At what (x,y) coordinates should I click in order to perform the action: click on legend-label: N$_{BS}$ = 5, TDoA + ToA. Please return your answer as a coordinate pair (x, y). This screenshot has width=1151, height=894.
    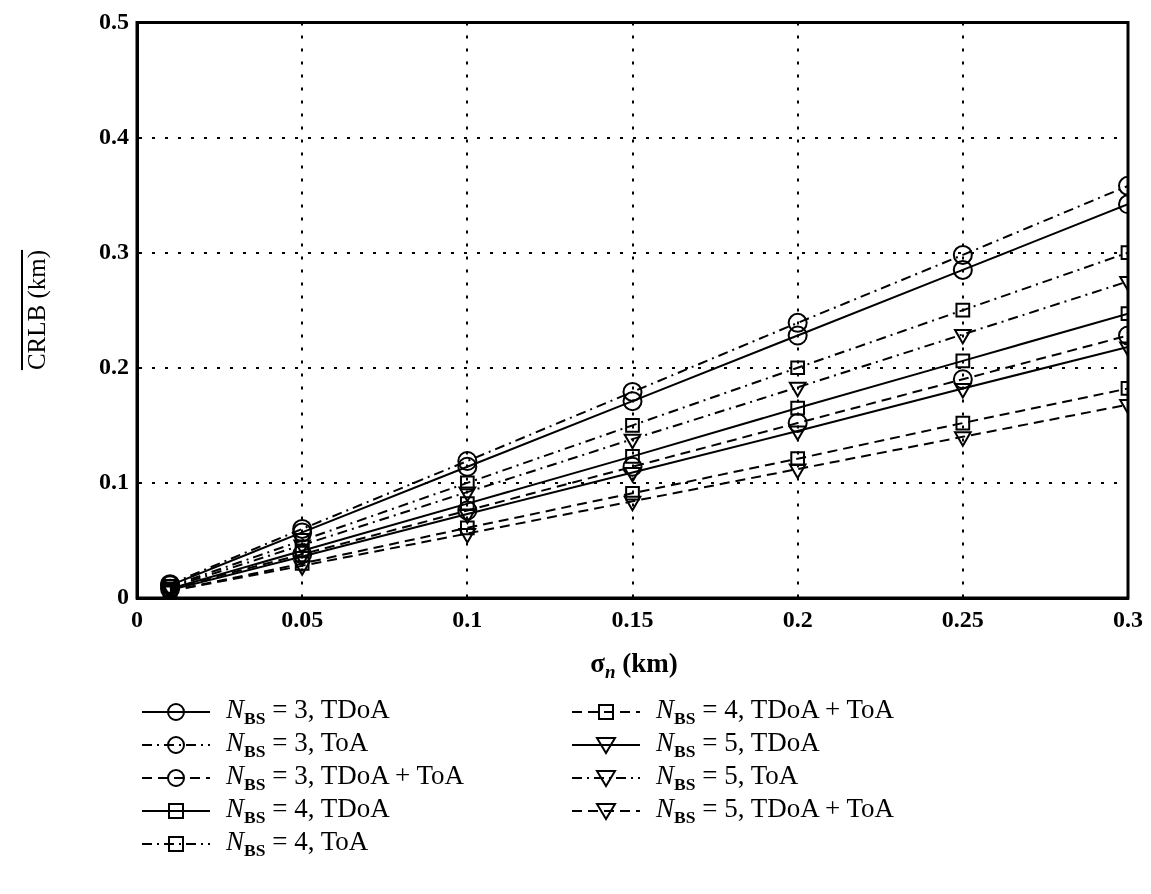
    Looking at the image, I should click on (775, 810).